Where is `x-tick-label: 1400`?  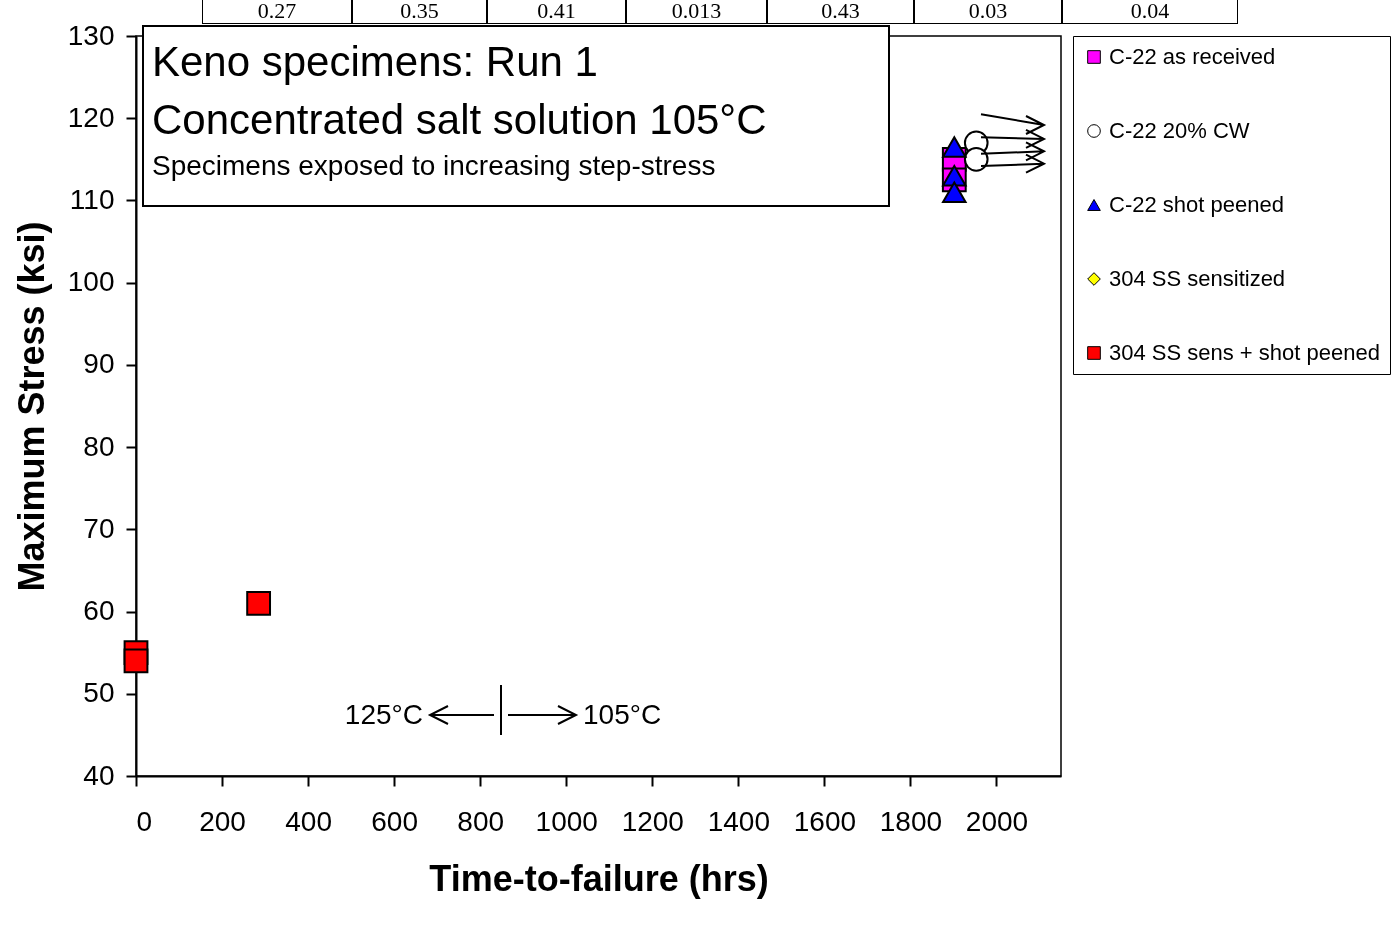 x-tick-label: 1400 is located at coordinates (738, 821).